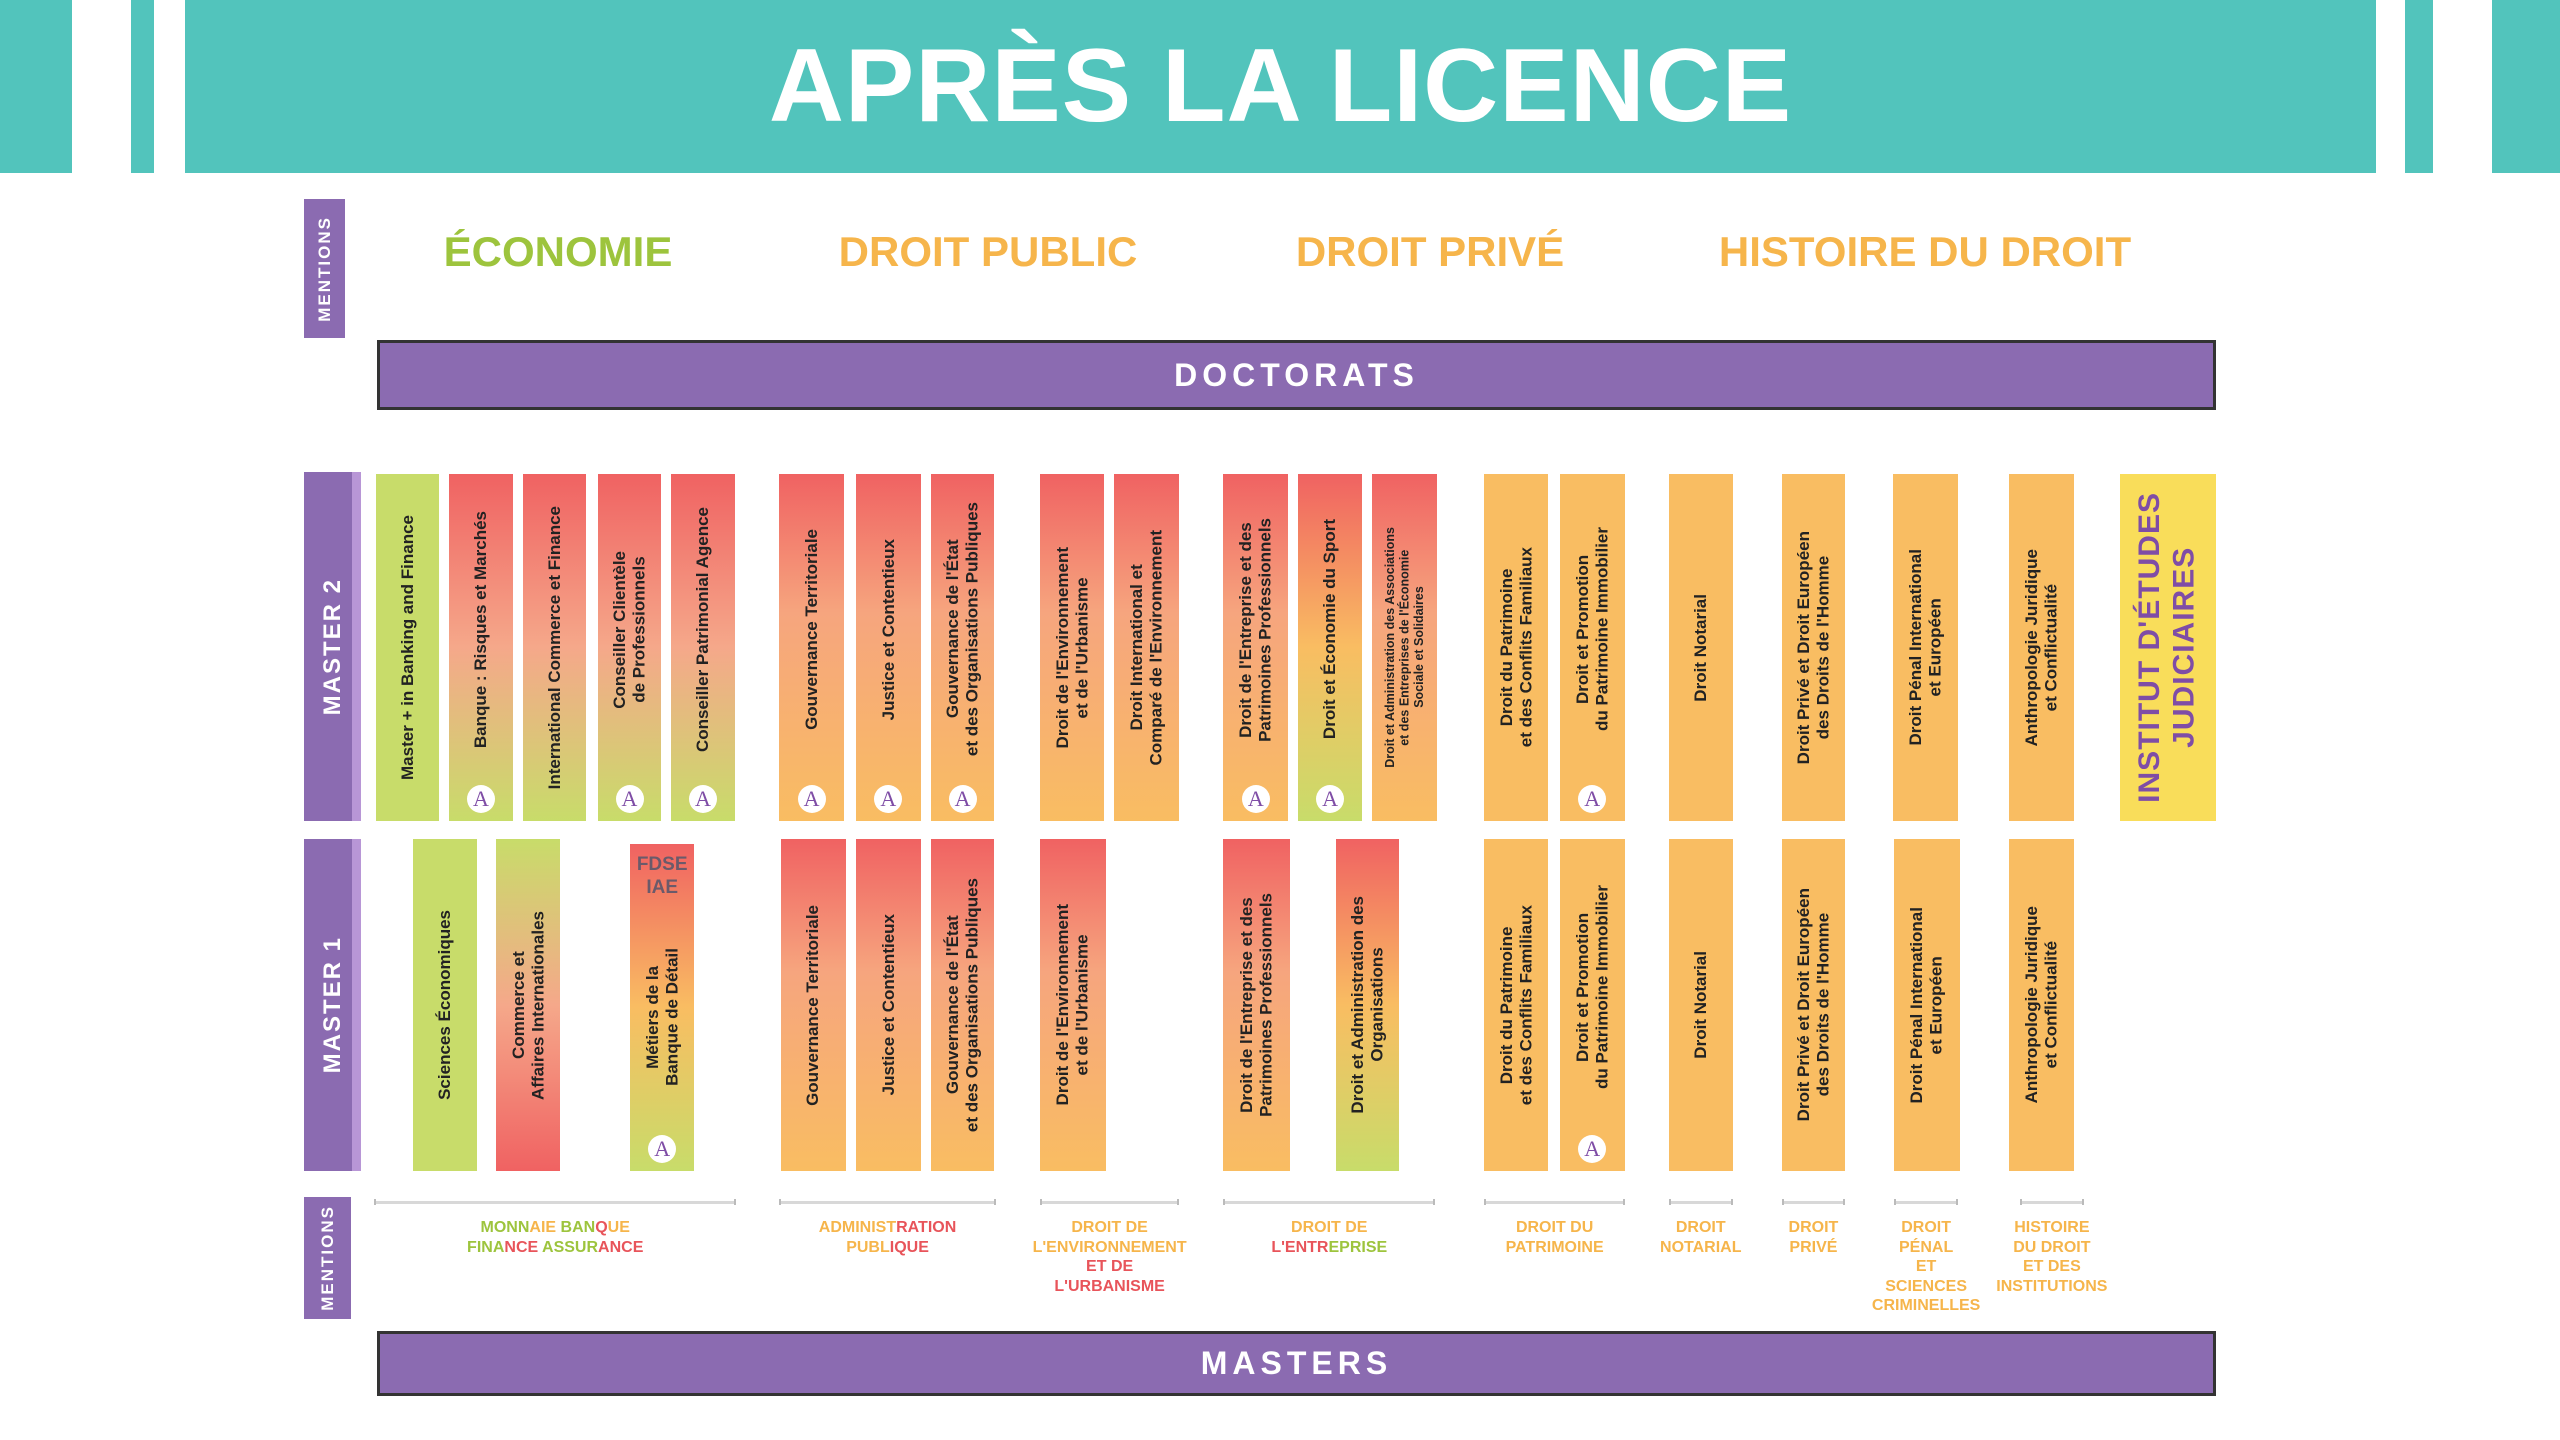 The width and height of the screenshot is (2560, 1440). I want to click on master1-program-card: FDSE IAE Métiers de la Banque de Détail A, so click(662, 1007).